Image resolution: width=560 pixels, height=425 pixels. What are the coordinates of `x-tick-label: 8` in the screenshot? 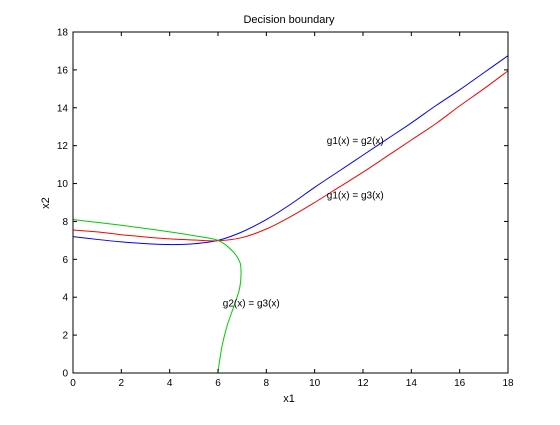 It's located at (267, 383).